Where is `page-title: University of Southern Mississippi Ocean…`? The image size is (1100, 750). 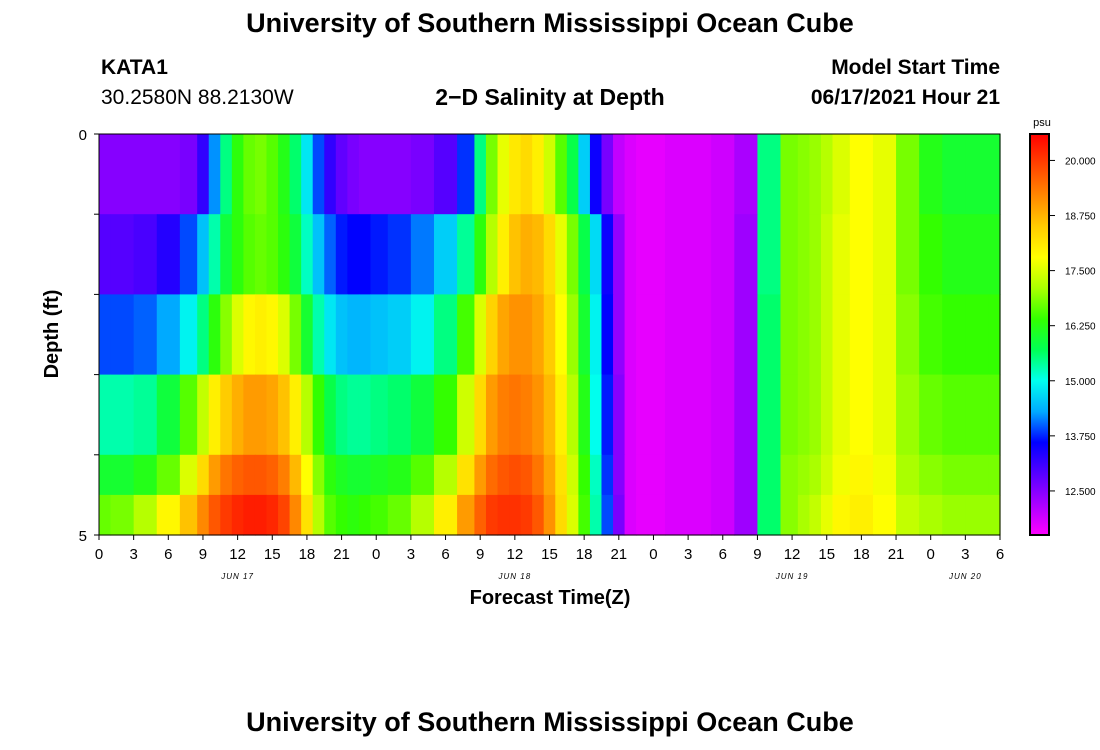 page-title: University of Southern Mississippi Ocean… is located at coordinates (550, 23).